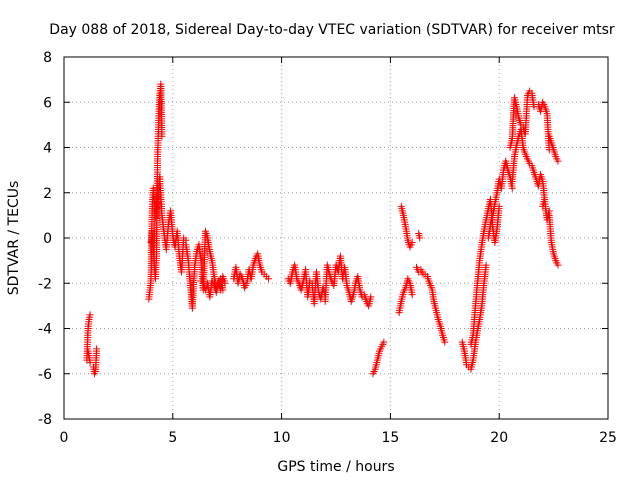 The image size is (640, 480). I want to click on x-tick-label: 10, so click(282, 438).